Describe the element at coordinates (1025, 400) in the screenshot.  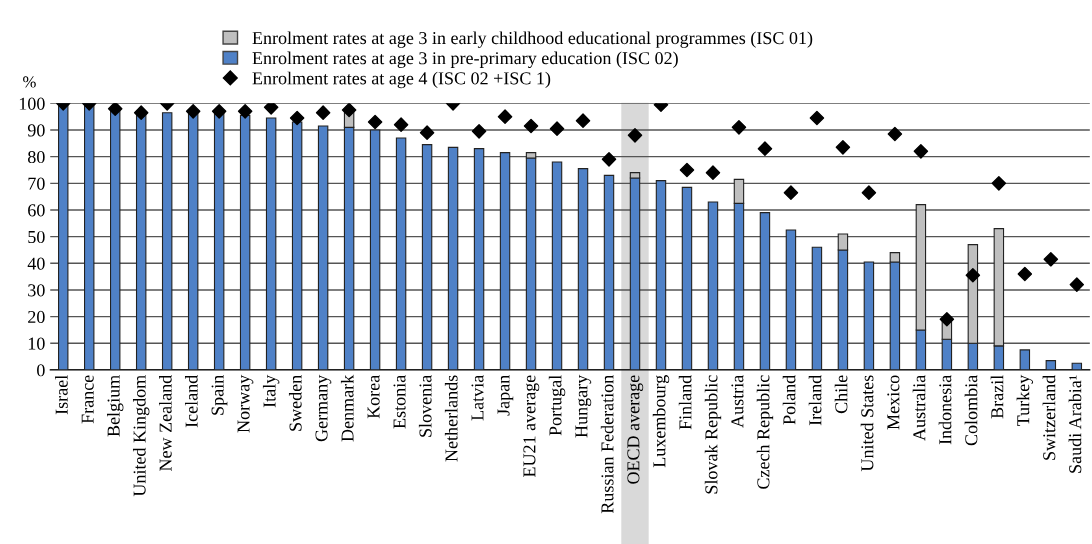
I see `x-tick-label: Turkey` at that location.